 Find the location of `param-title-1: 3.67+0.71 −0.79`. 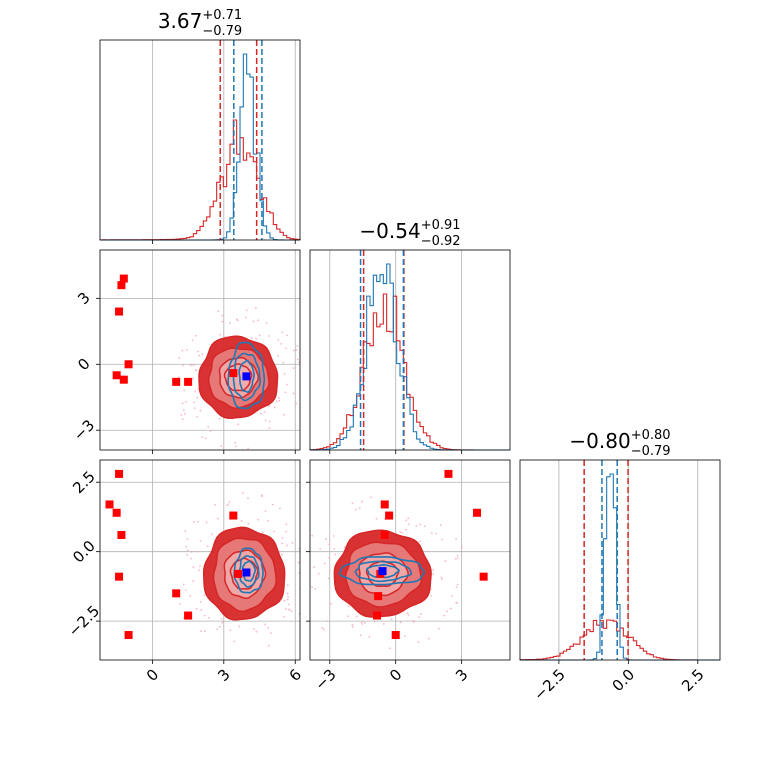

param-title-1: 3.67+0.71 −0.79 is located at coordinates (200, 23).